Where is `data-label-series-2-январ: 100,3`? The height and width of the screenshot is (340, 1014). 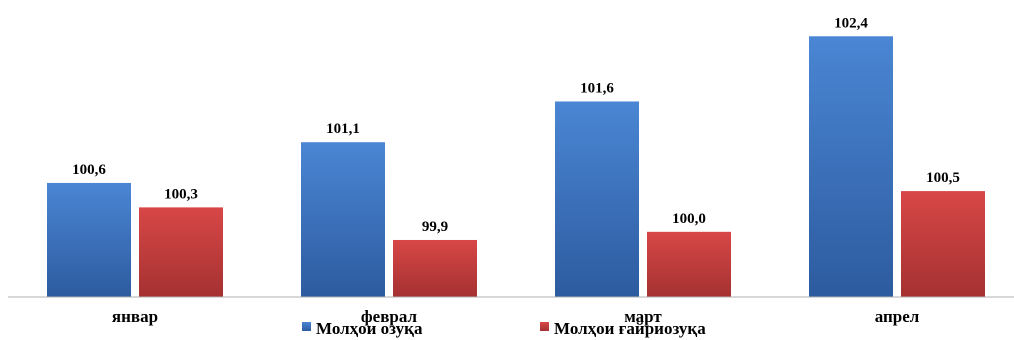
data-label-series-2-январ: 100,3 is located at coordinates (181, 194).